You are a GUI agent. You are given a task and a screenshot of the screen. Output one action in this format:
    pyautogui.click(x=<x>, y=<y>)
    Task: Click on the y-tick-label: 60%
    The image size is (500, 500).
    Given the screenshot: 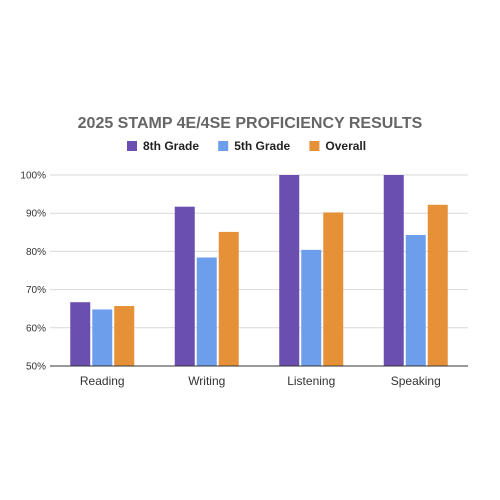 What is the action you would take?
    pyautogui.click(x=36, y=328)
    